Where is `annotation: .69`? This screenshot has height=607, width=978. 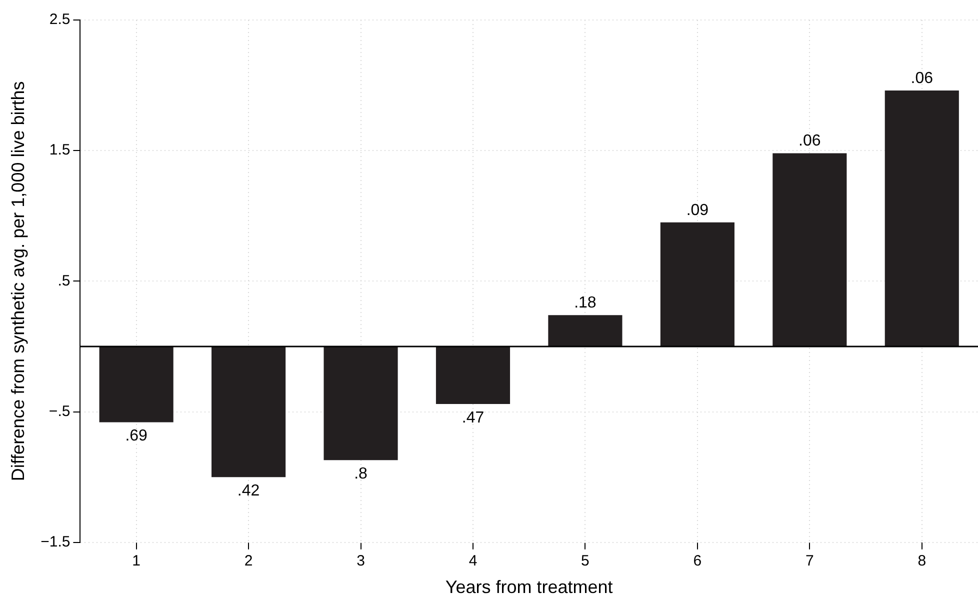
annotation: .69 is located at coordinates (136, 436).